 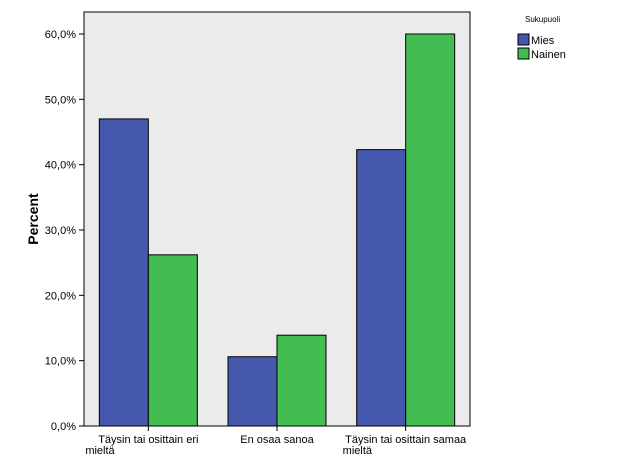 I want to click on y-tick-label: 0,0%, so click(x=63, y=427).